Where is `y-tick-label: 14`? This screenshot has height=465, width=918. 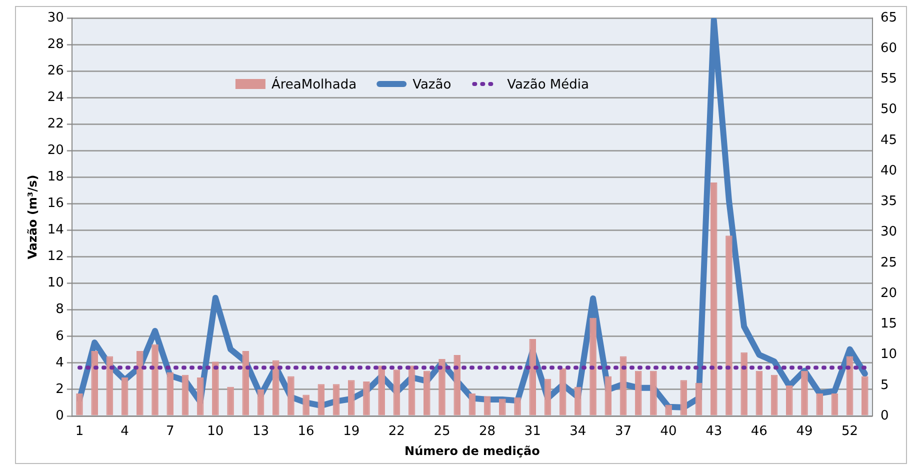 y-tick-label: 14 is located at coordinates (55, 230).